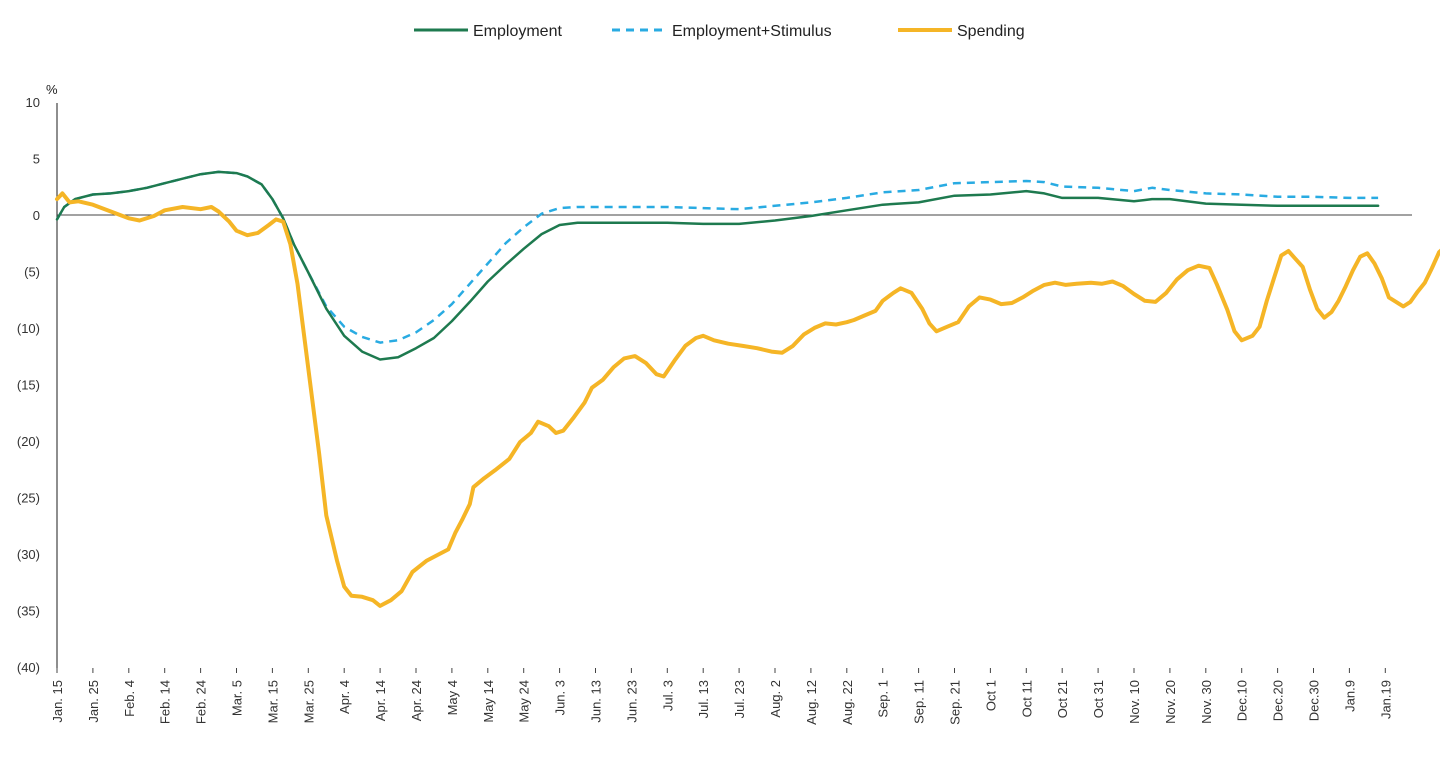  What do you see at coordinates (129, 698) in the screenshot?
I see `x-tick-label: Feb. 4` at bounding box center [129, 698].